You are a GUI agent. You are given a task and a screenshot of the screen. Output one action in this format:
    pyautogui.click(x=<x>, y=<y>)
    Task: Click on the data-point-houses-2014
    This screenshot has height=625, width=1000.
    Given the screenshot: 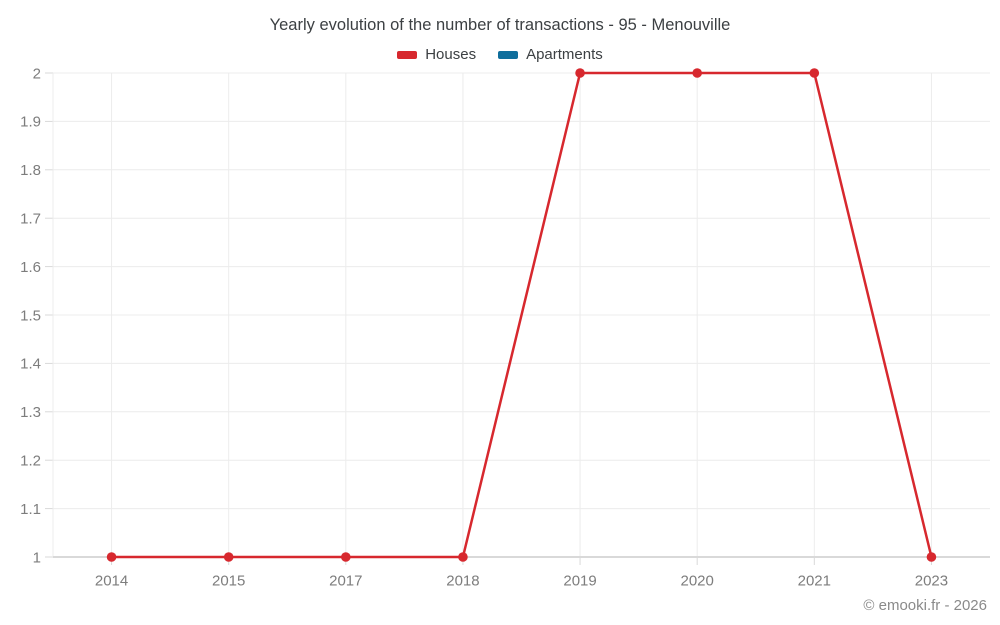 What is the action you would take?
    pyautogui.click(x=111, y=557)
    